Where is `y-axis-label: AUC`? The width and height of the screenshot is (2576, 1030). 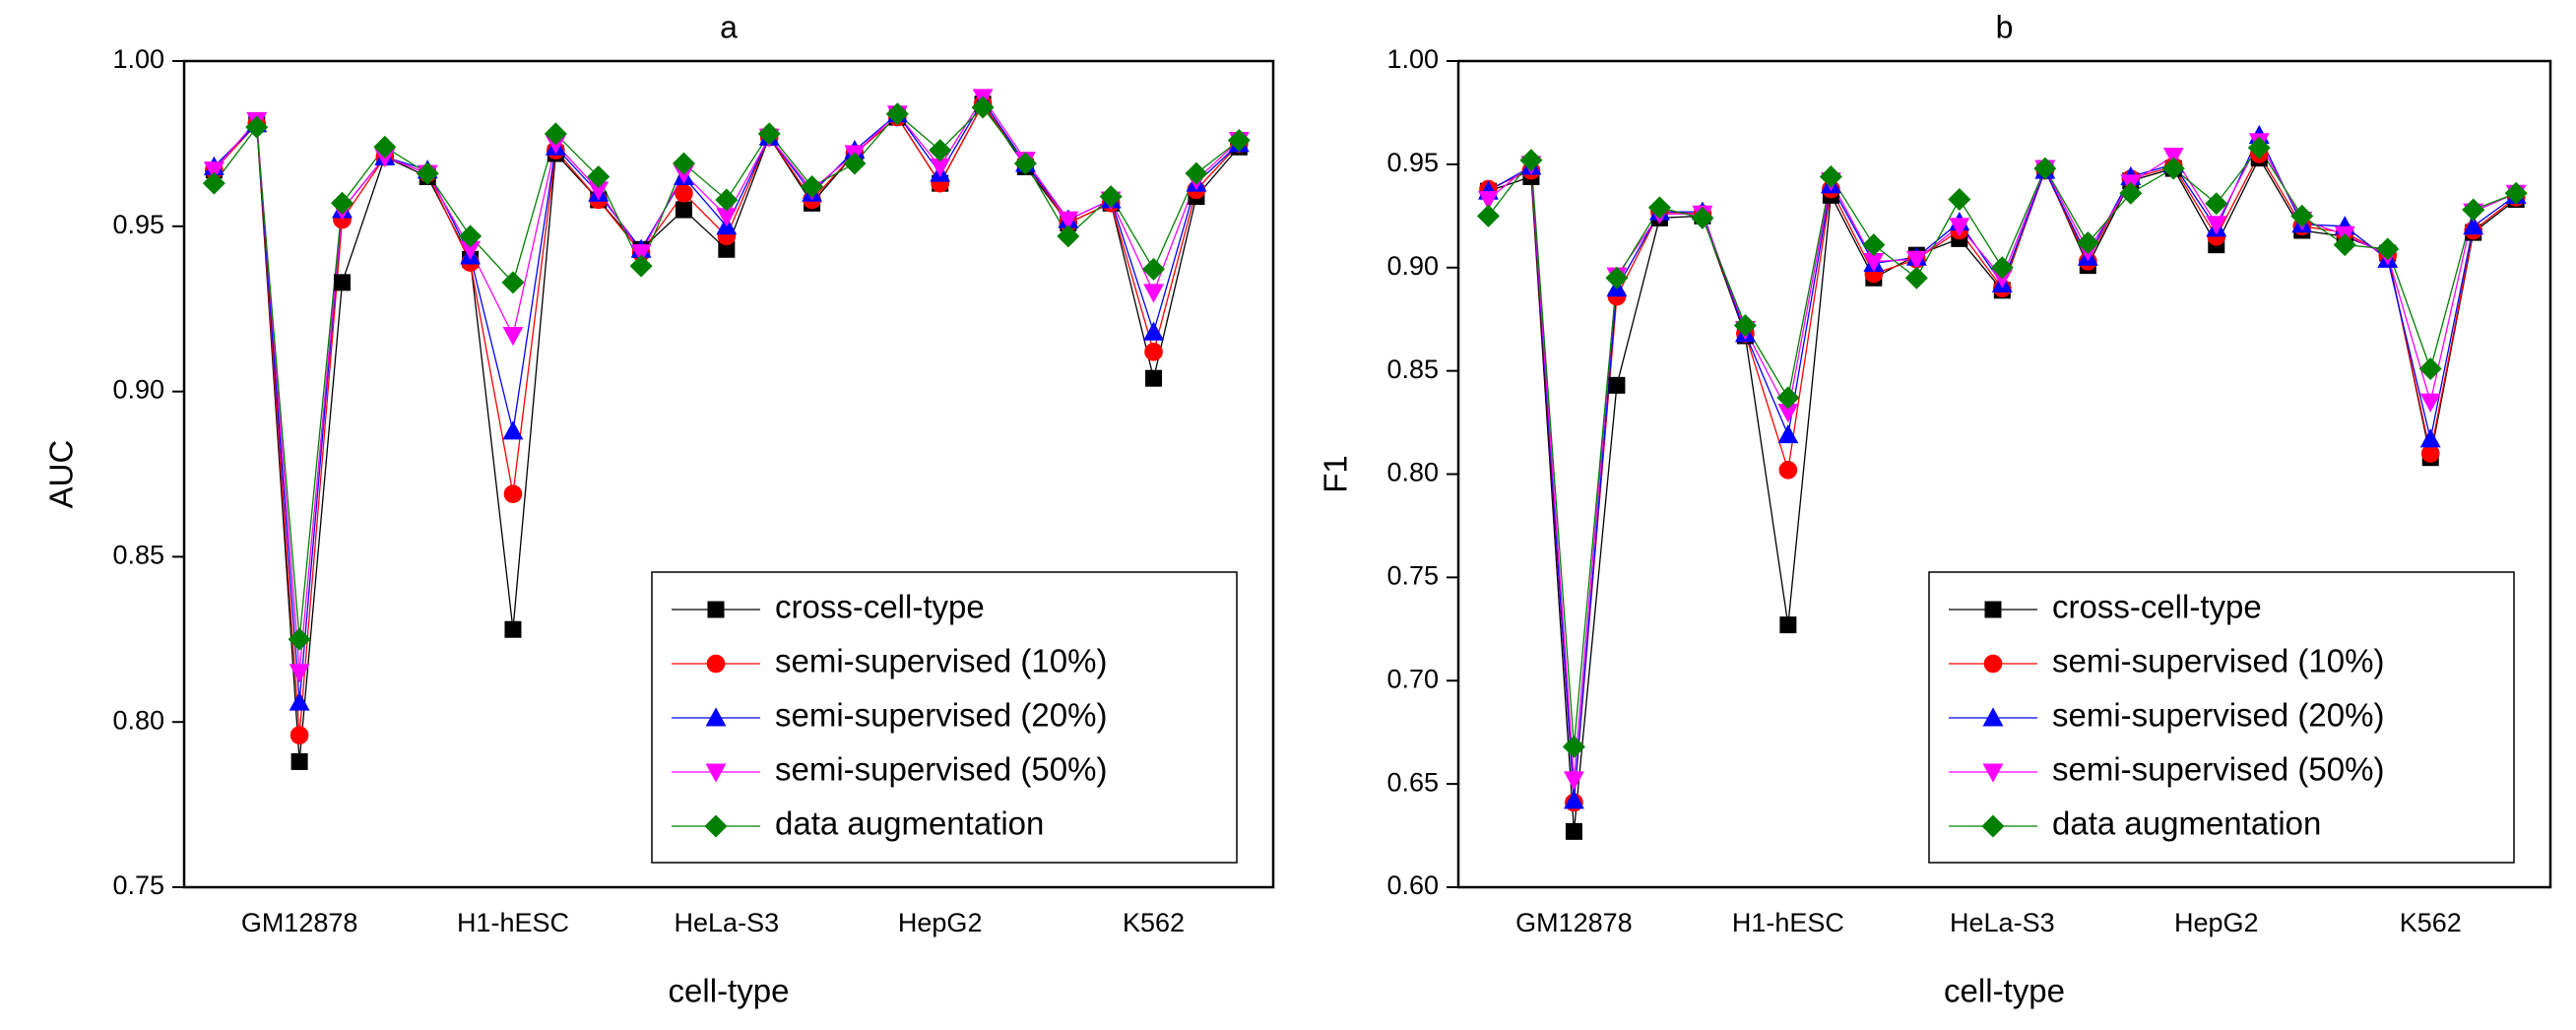
y-axis-label: AUC is located at coordinates (61, 475).